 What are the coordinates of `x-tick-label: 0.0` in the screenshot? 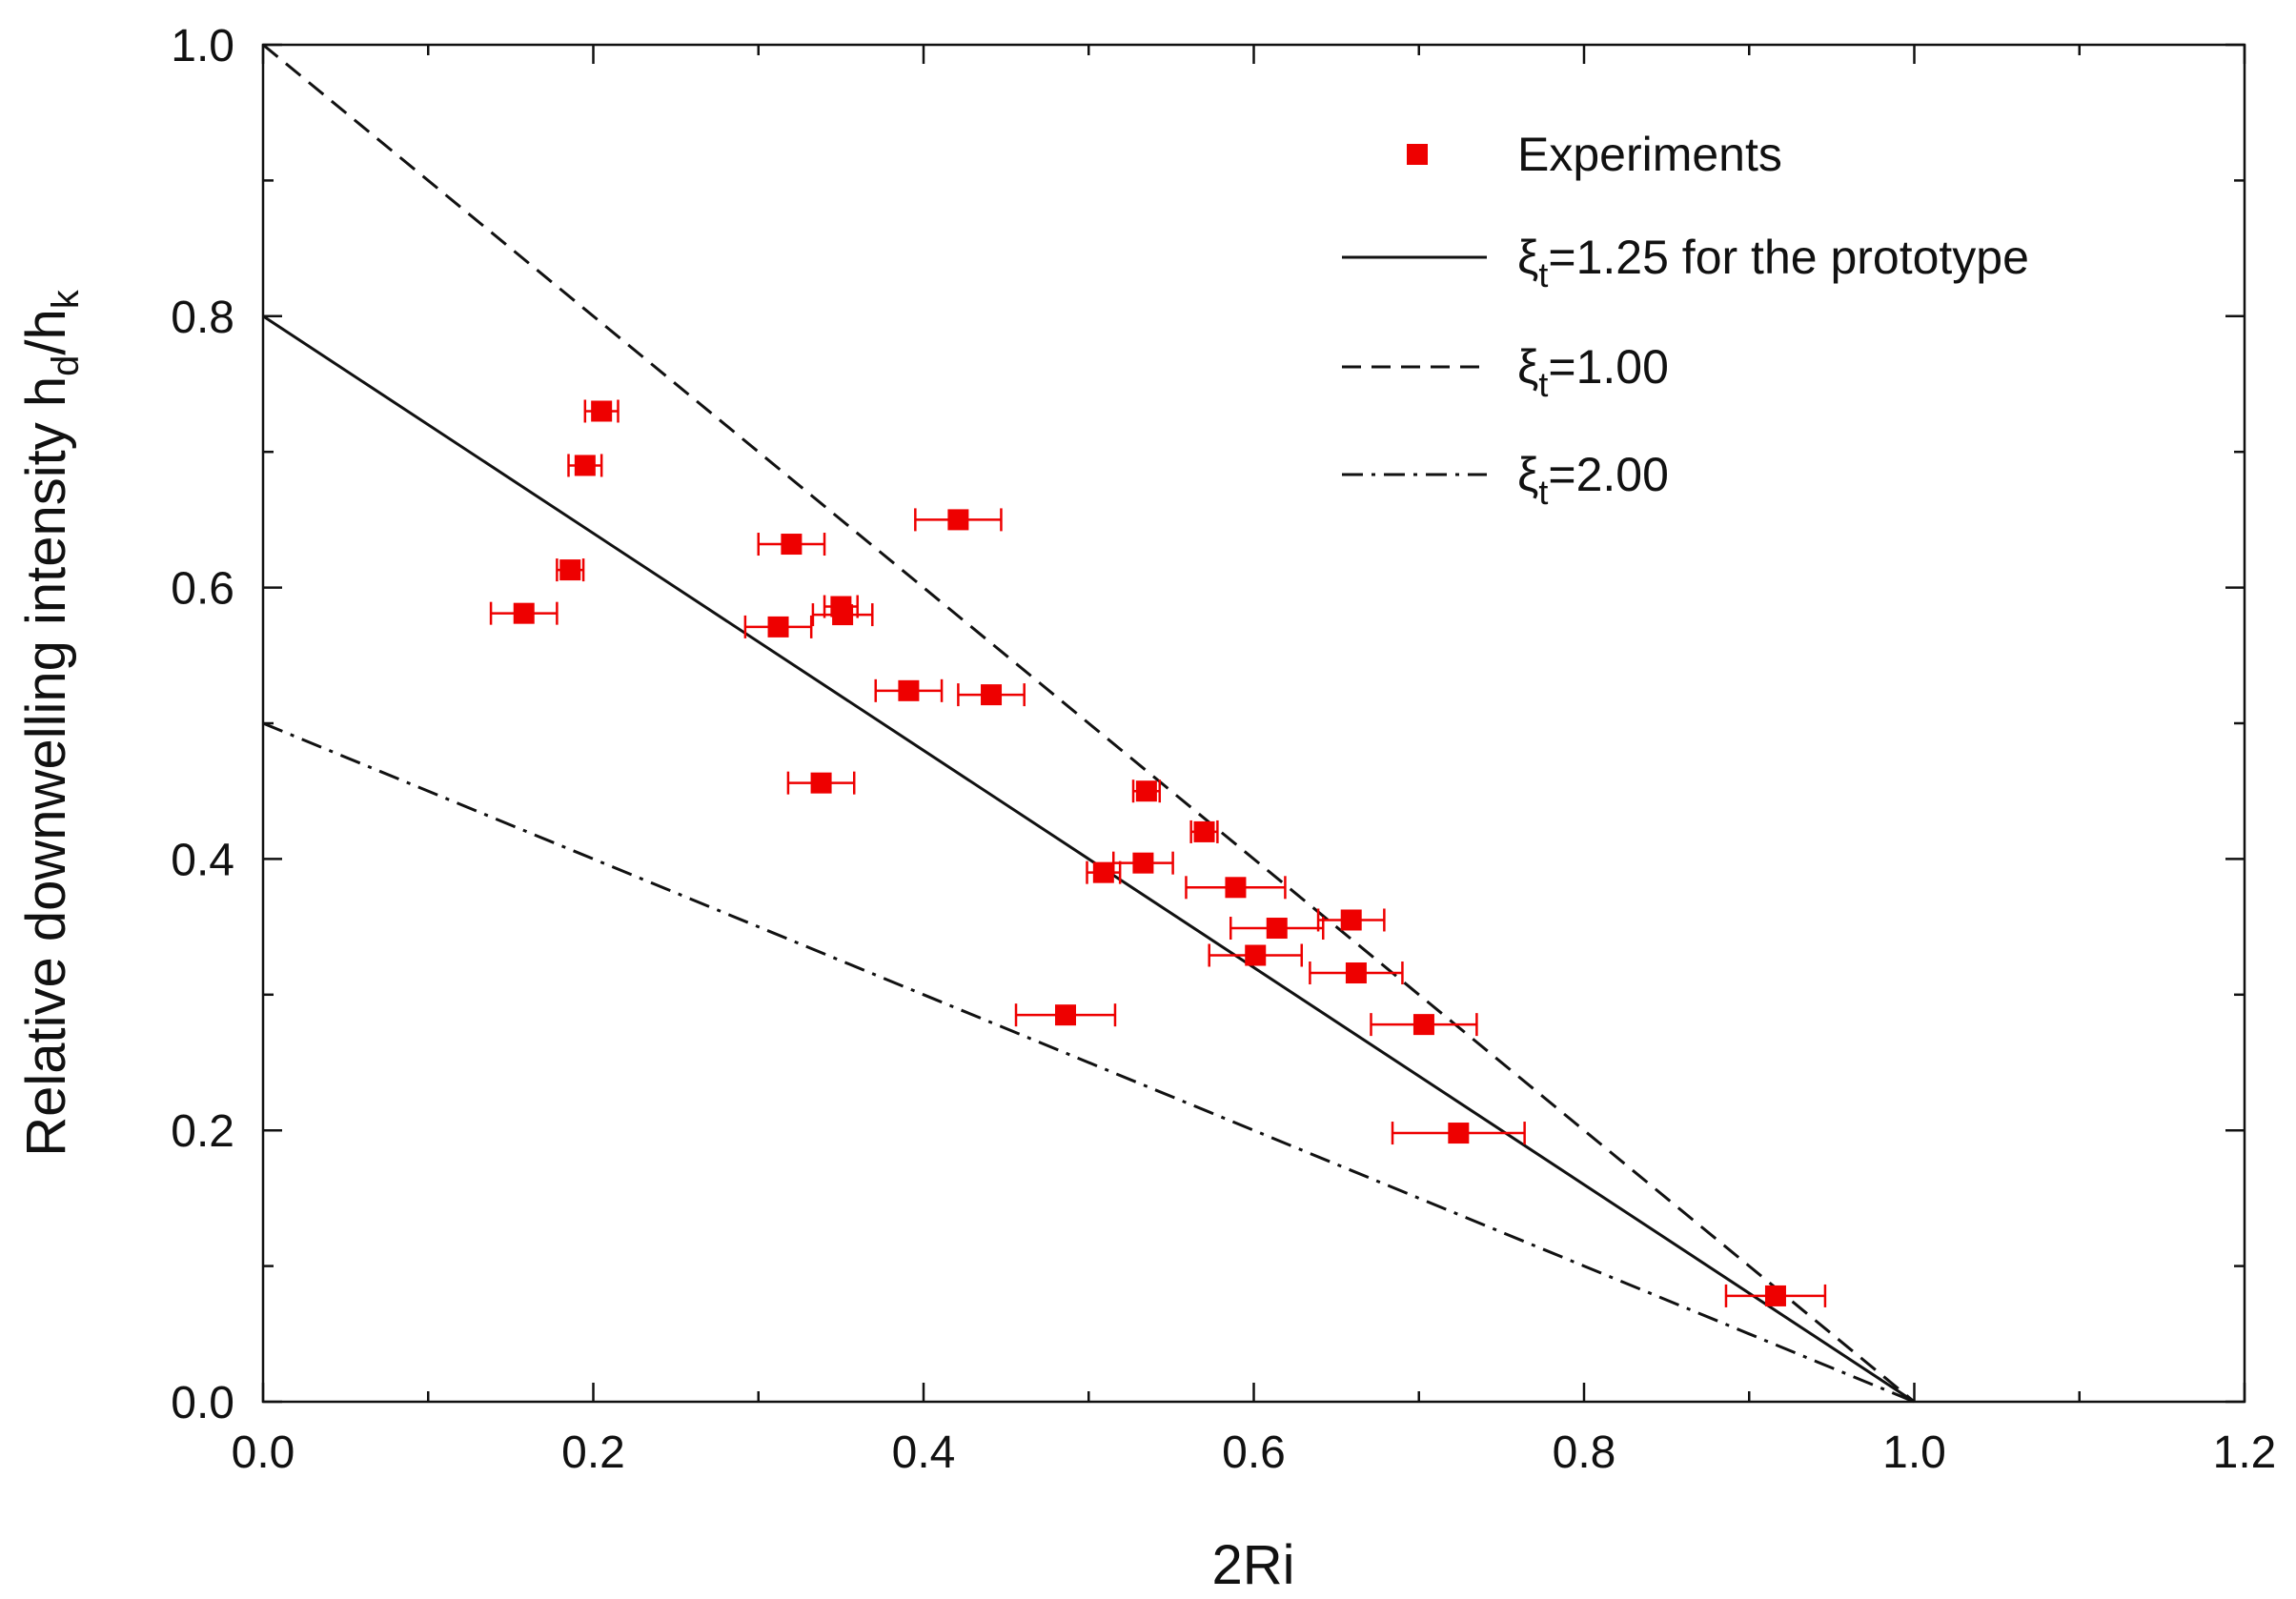 It's located at (263, 1452).